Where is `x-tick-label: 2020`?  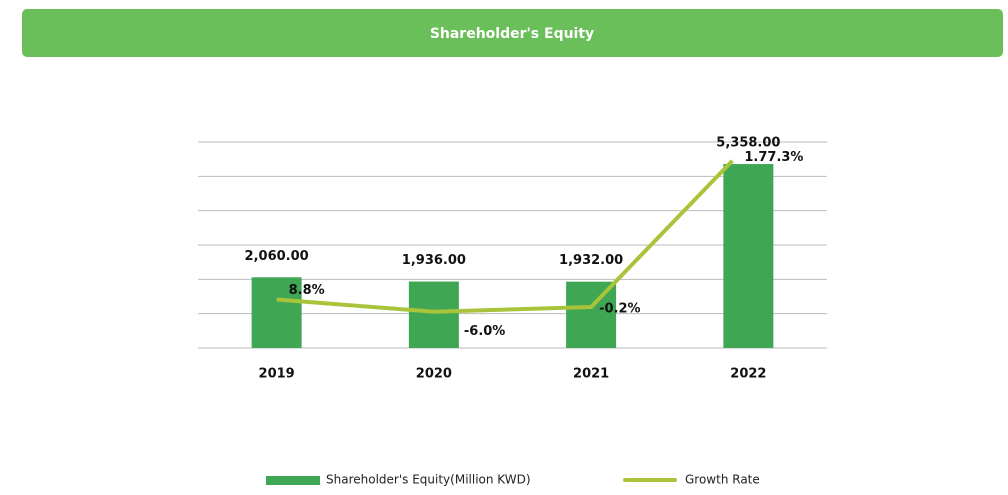
x-tick-label: 2020 is located at coordinates (434, 374).